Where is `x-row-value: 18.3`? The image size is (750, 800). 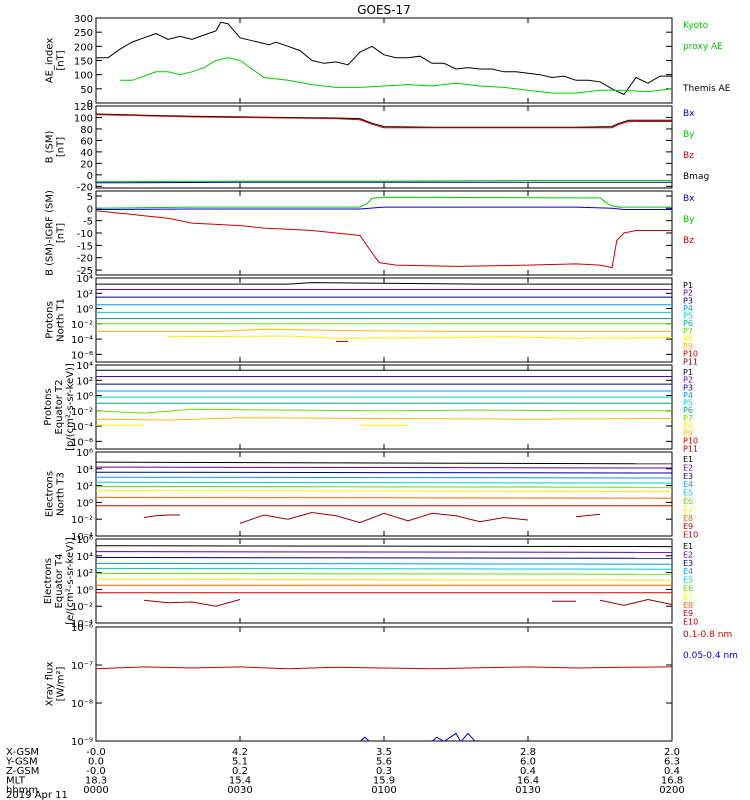 x-row-value: 18.3 is located at coordinates (96, 781).